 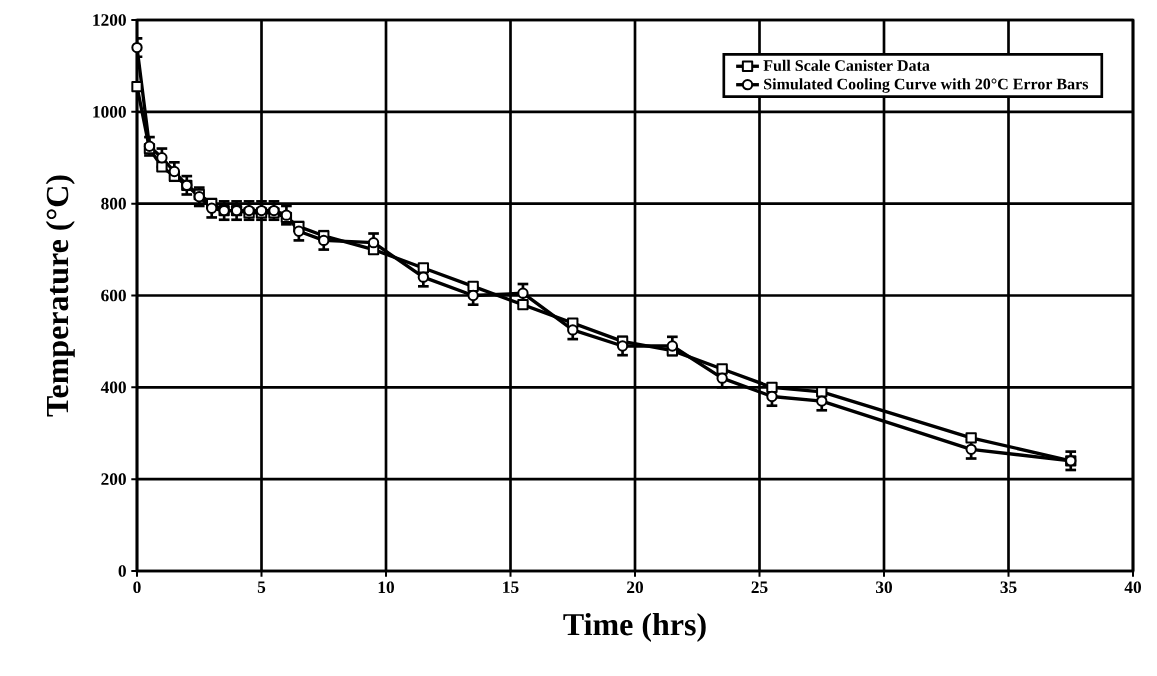 What do you see at coordinates (109, 20) in the screenshot?
I see `y-tick-label: 1200` at bounding box center [109, 20].